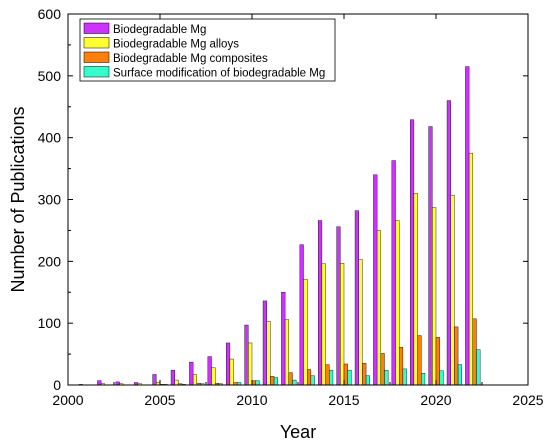  I want to click on bar-2-2006, so click(176, 382).